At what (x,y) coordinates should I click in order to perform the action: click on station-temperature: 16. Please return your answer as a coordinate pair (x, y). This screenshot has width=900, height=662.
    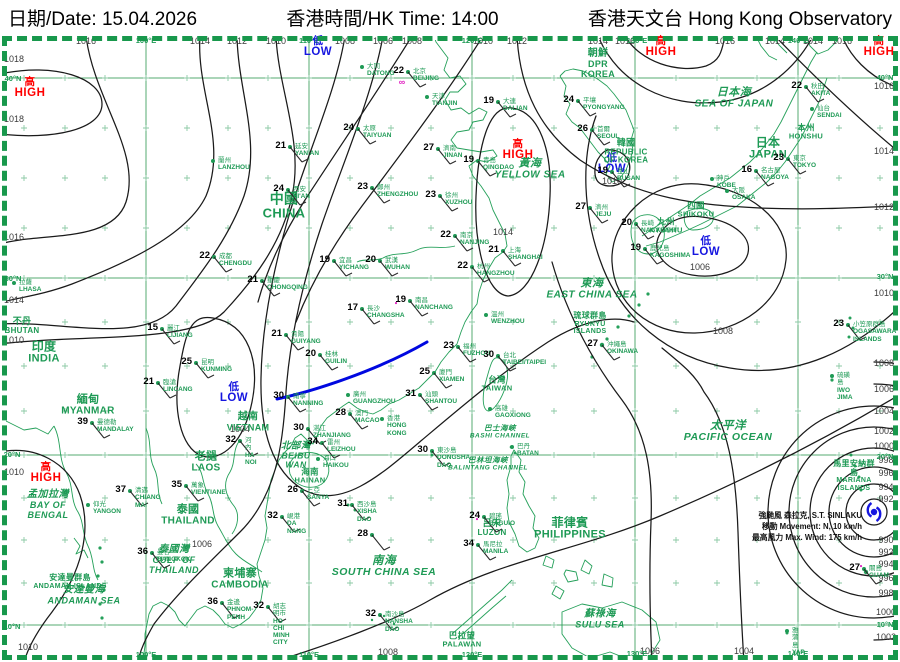
    Looking at the image, I should click on (746, 169).